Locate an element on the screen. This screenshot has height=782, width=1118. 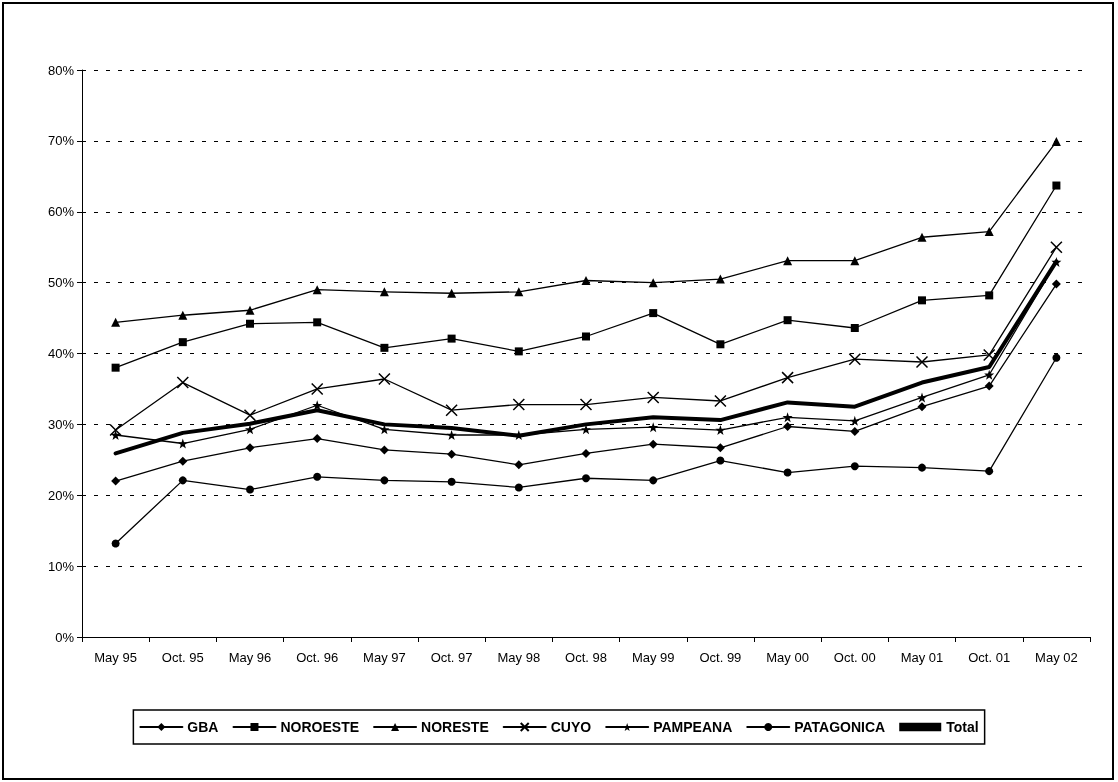
x-tick-label: May 00 is located at coordinates (787, 657).